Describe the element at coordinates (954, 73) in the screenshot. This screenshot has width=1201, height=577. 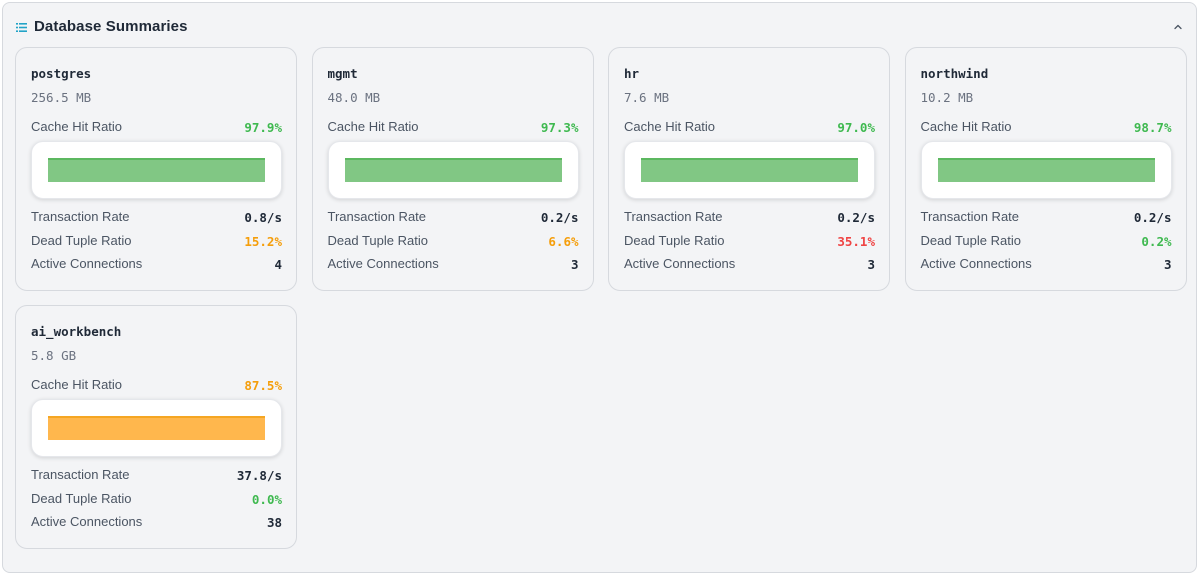
I see `database-name: northwind` at that location.